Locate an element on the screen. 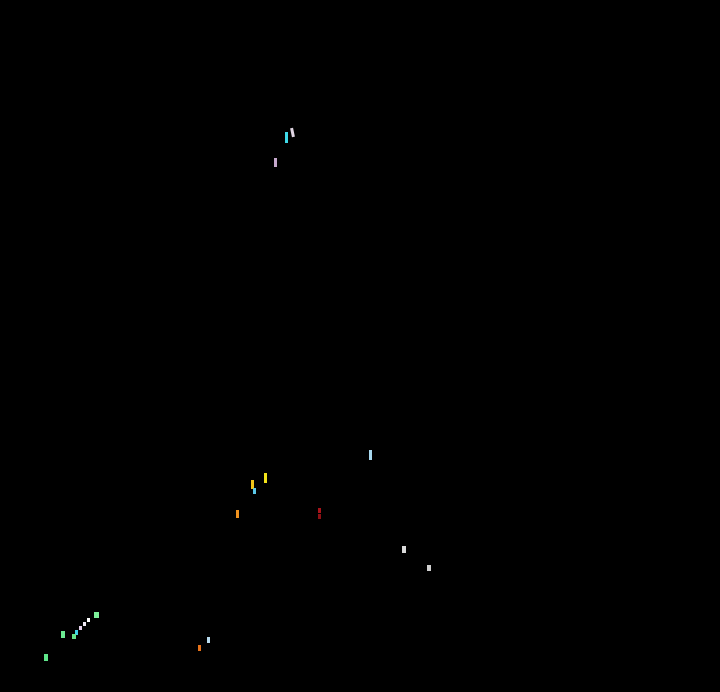 The height and width of the screenshot is (692, 720). mark-white-hook-right is located at coordinates (404, 549).